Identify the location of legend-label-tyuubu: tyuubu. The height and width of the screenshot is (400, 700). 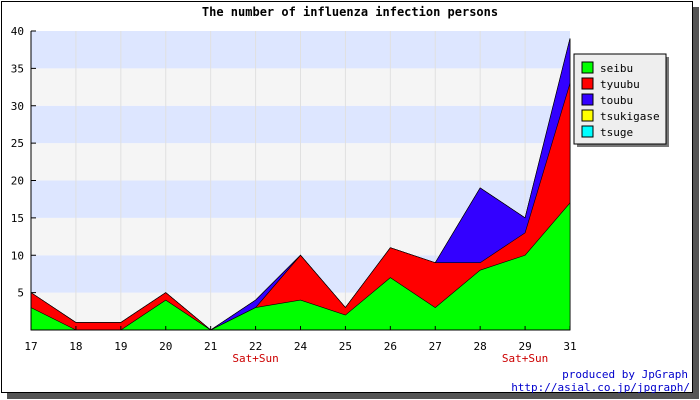
(620, 84).